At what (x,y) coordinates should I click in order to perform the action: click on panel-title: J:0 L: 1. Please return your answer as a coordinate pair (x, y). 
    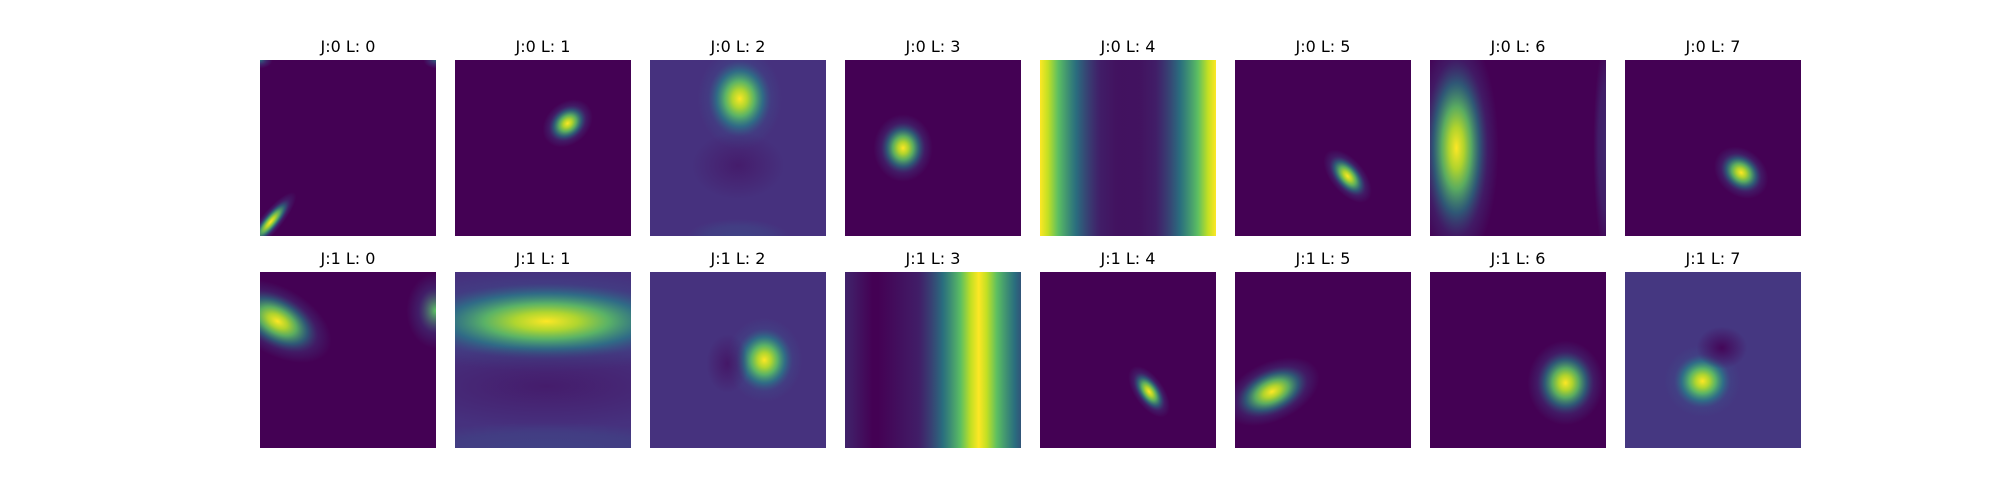
    Looking at the image, I should click on (543, 46).